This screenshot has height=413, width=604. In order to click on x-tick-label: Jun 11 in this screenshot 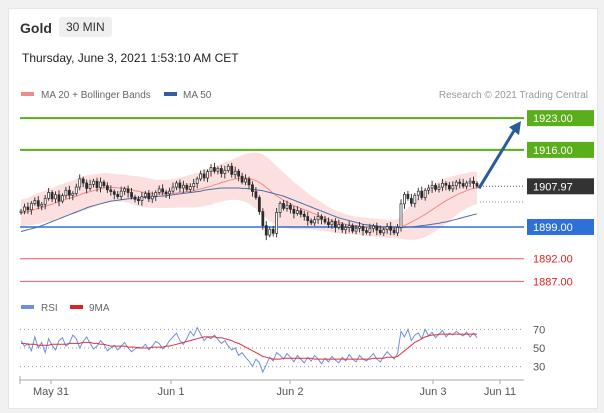, I will do `click(500, 392)`.